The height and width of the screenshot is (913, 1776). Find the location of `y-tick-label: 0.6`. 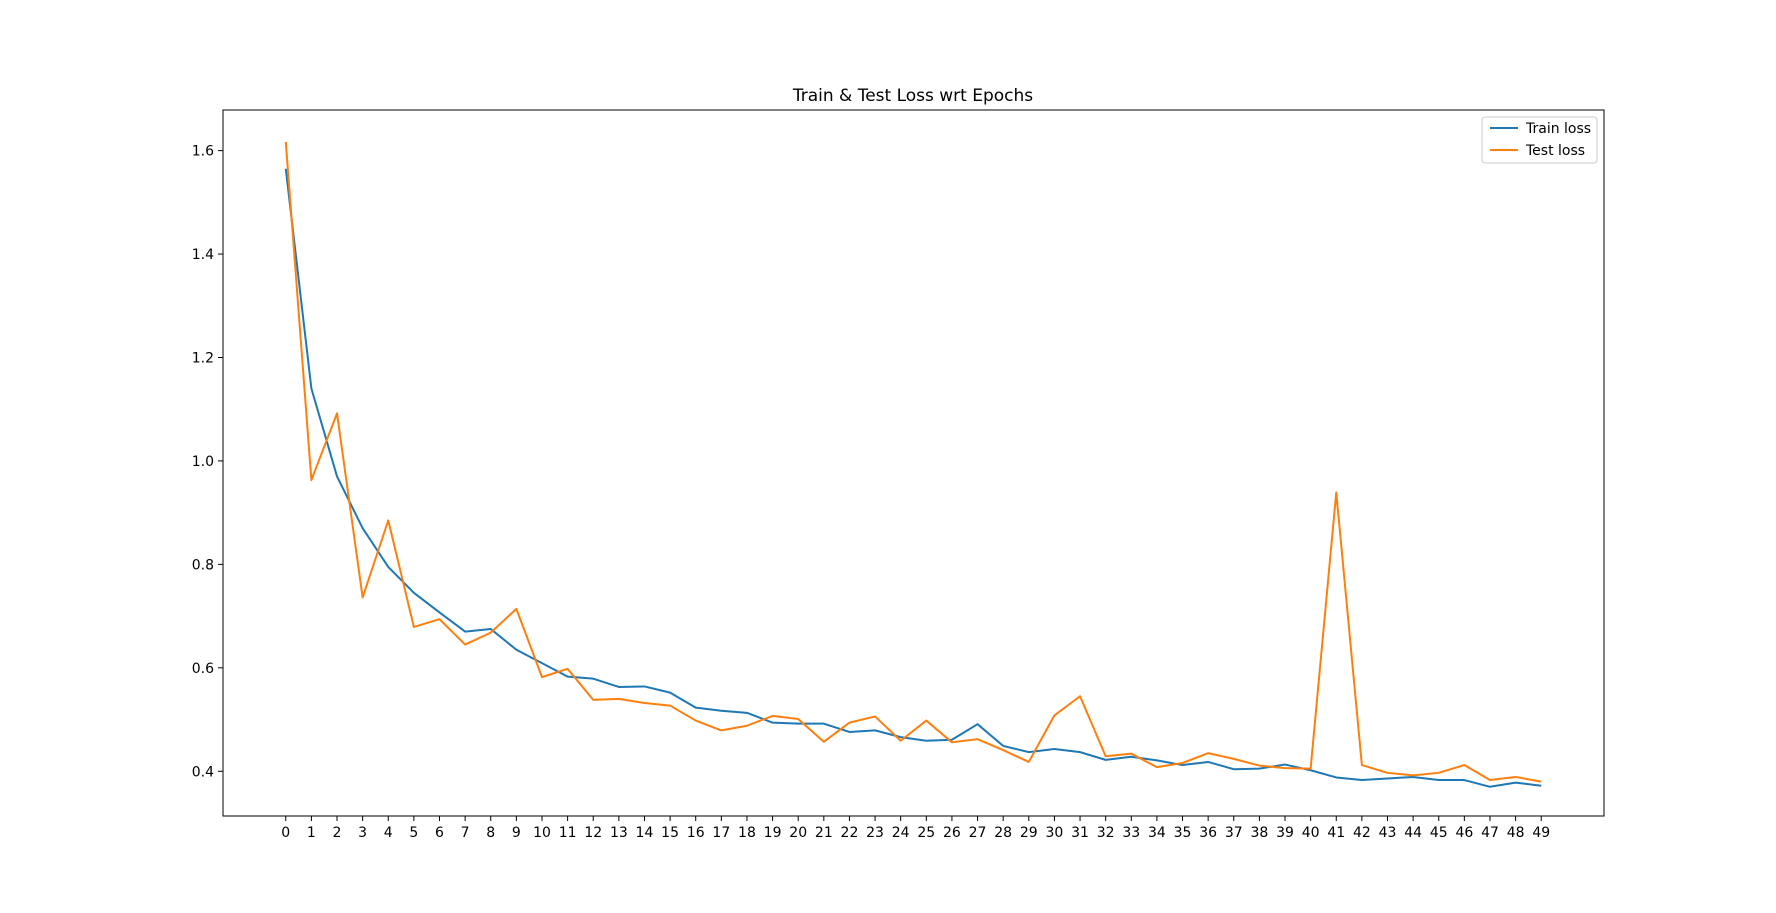

y-tick-label: 0.6 is located at coordinates (203, 669).